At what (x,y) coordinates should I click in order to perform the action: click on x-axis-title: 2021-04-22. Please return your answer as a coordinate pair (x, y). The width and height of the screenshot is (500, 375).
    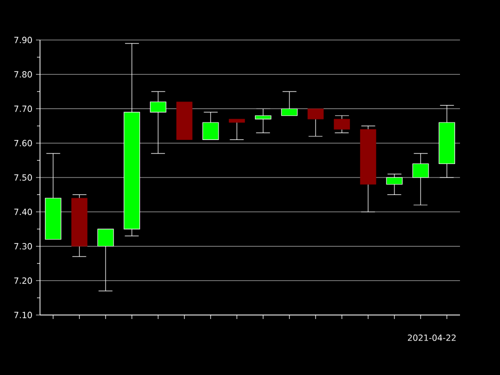
    Looking at the image, I should click on (432, 337).